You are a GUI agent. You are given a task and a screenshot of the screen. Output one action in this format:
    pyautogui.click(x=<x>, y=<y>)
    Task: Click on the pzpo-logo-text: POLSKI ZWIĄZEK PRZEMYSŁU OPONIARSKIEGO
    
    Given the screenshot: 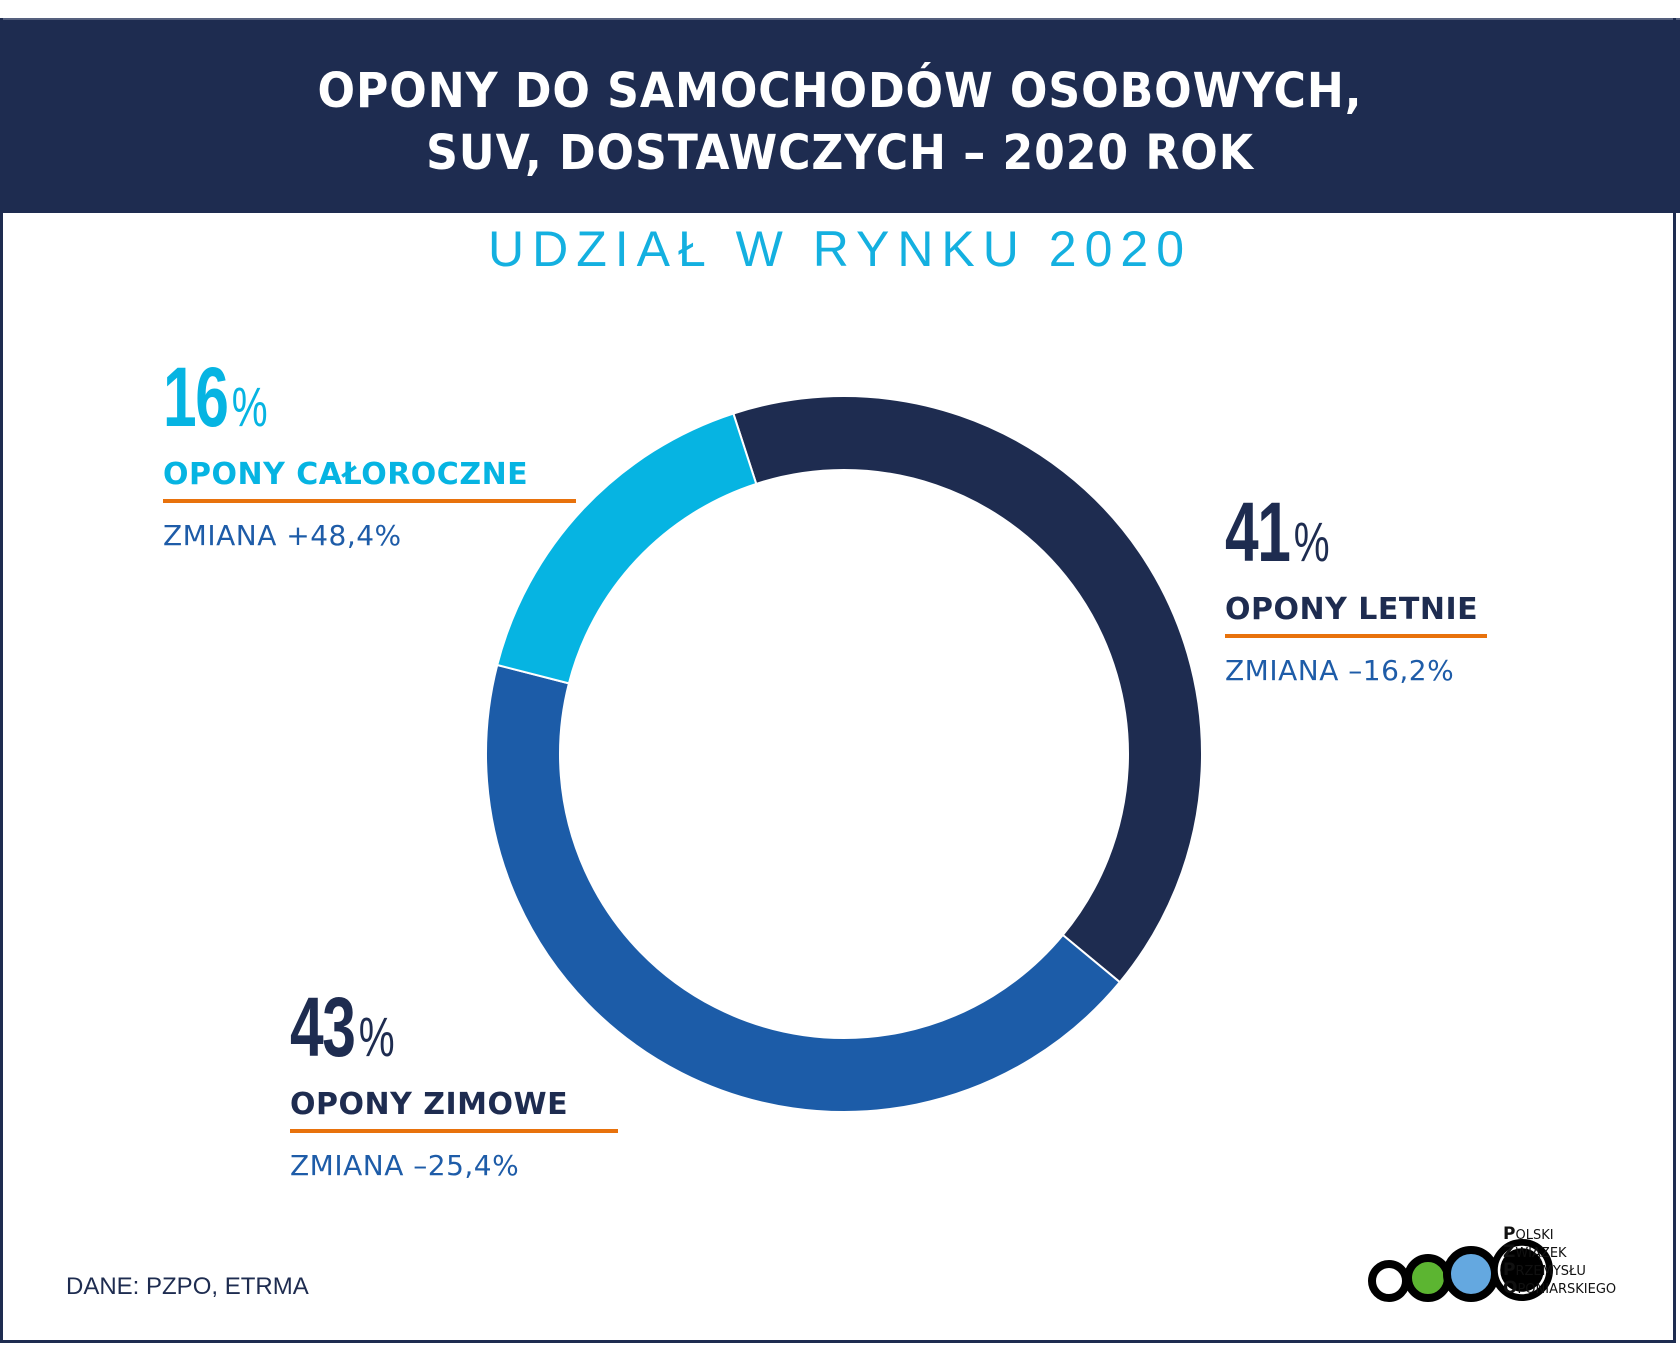 What is the action you would take?
    pyautogui.click(x=1559, y=1262)
    